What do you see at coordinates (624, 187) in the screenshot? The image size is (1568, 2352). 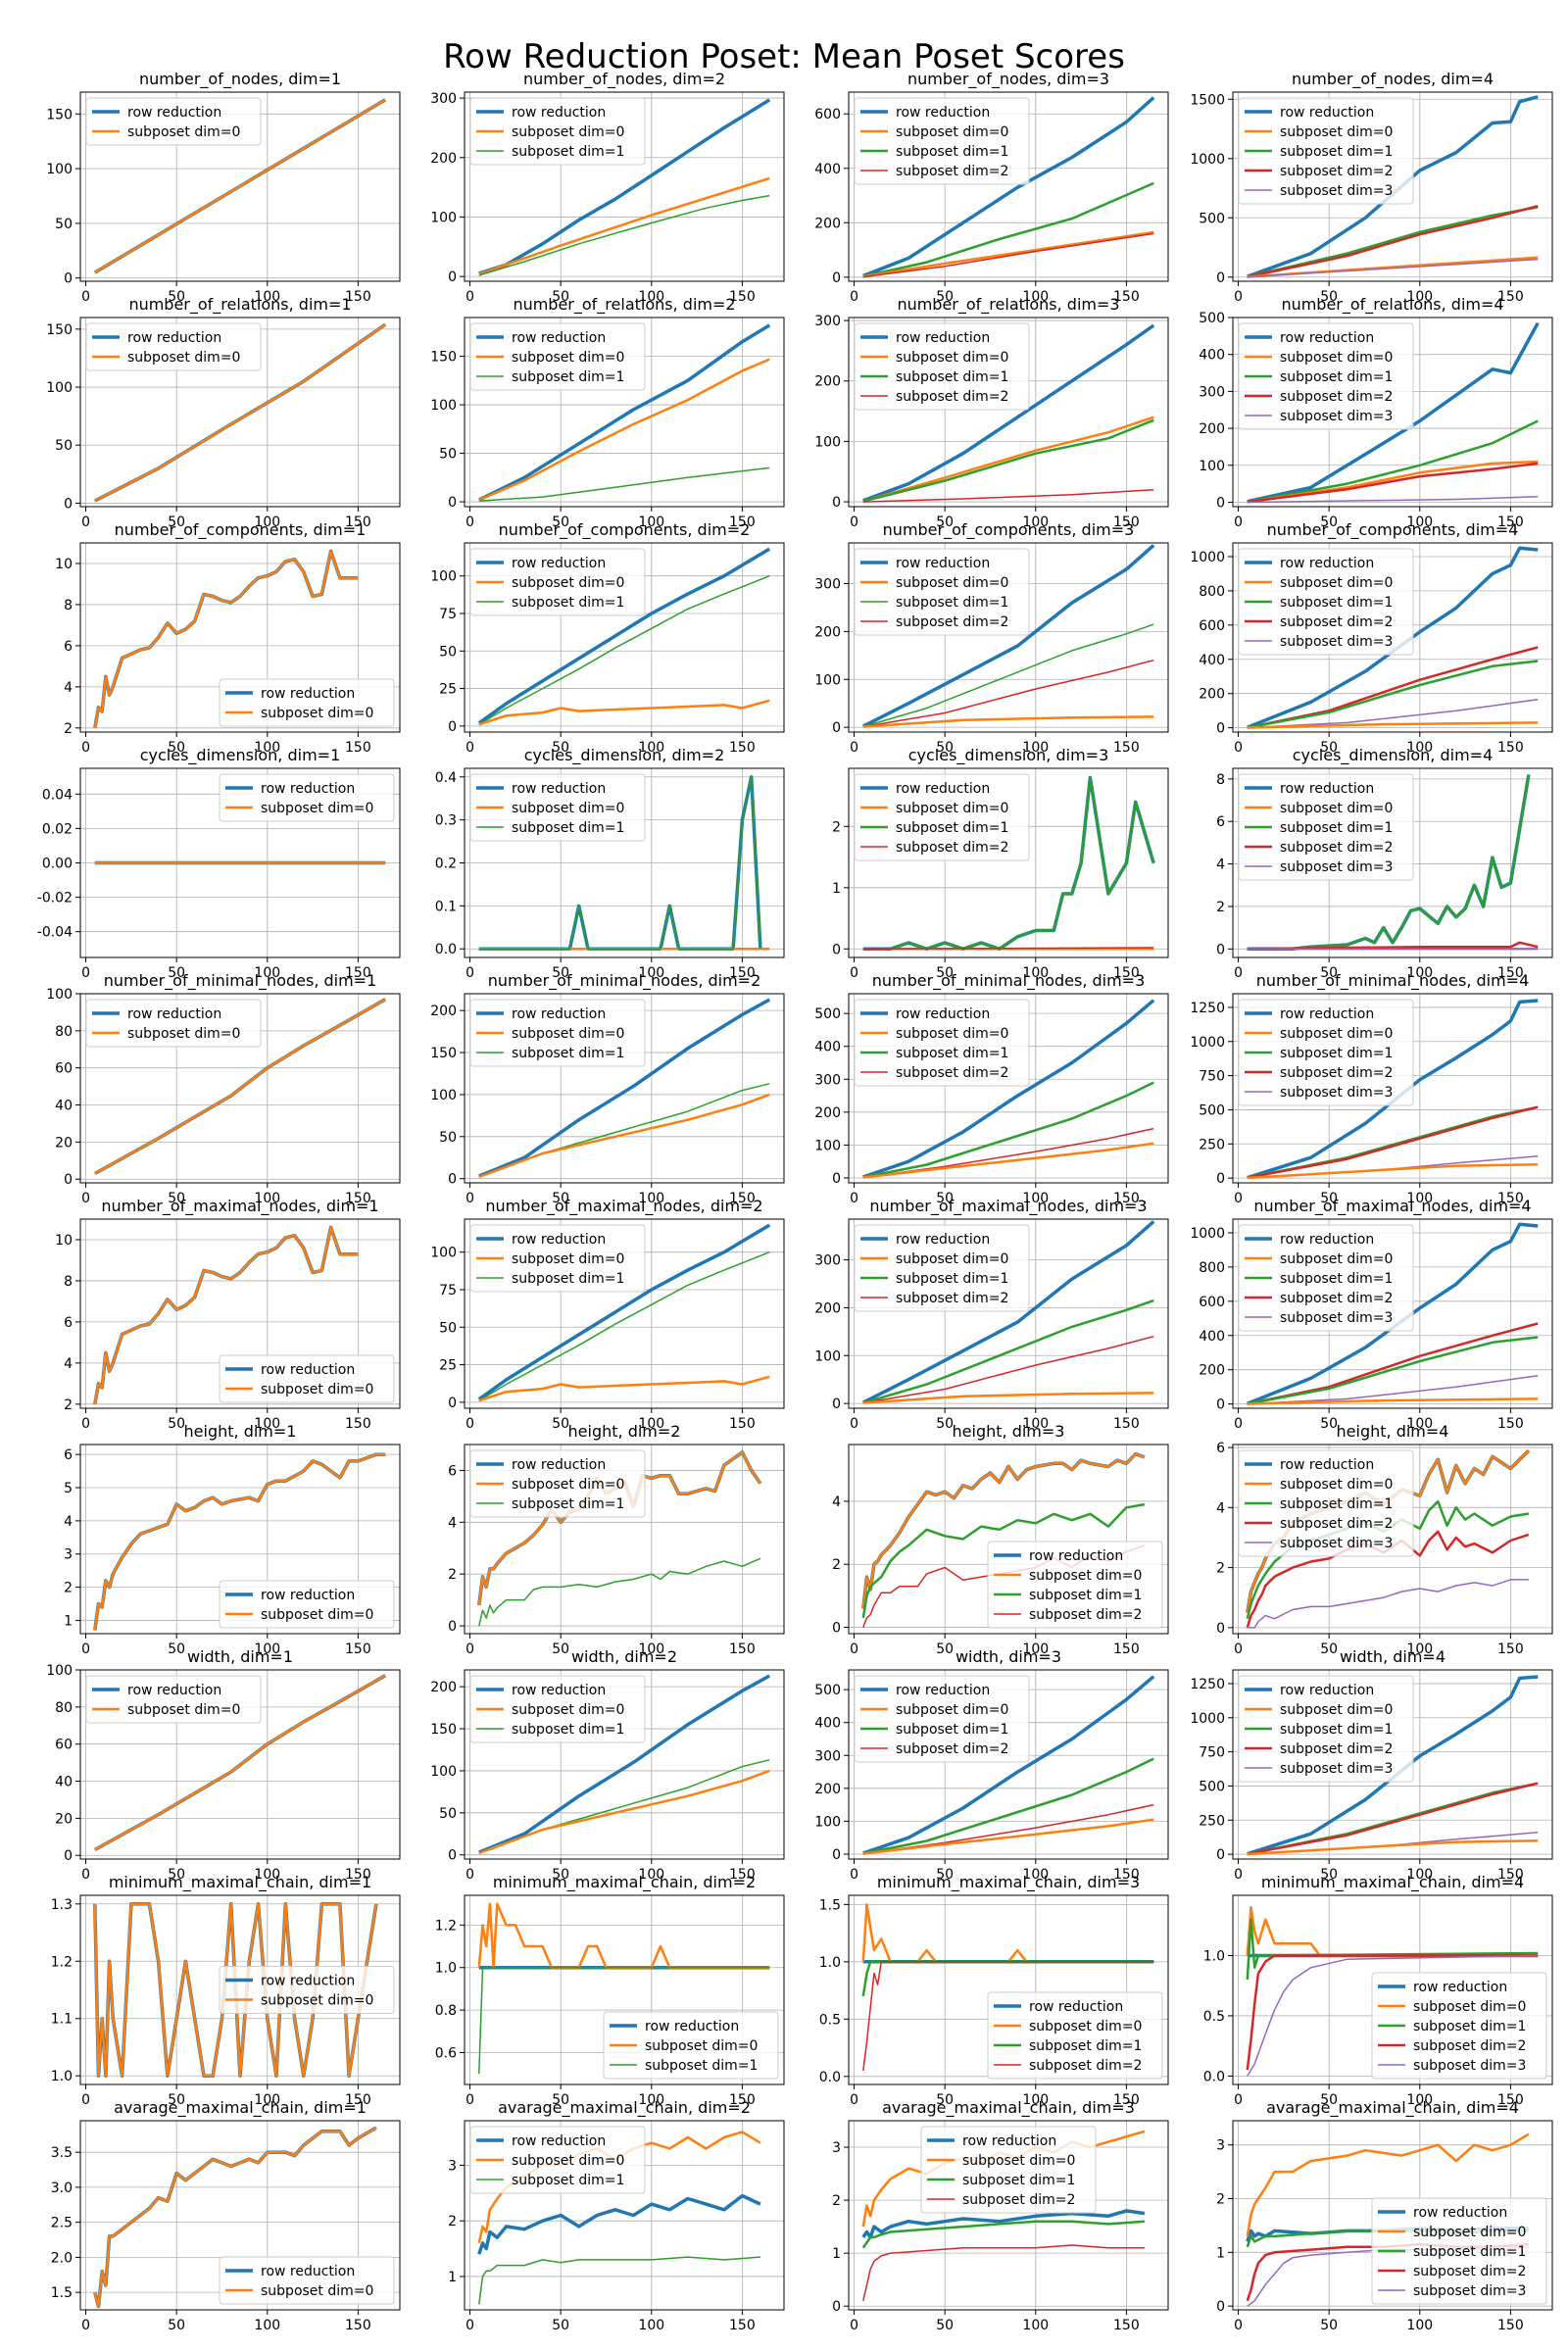 I see `series-group` at bounding box center [624, 187].